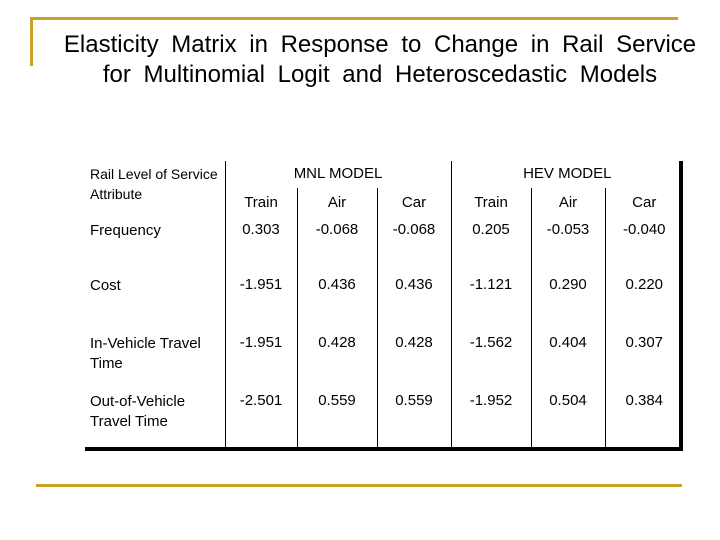 The image size is (720, 540). I want to click on value-cell: 0.384, so click(644, 400).